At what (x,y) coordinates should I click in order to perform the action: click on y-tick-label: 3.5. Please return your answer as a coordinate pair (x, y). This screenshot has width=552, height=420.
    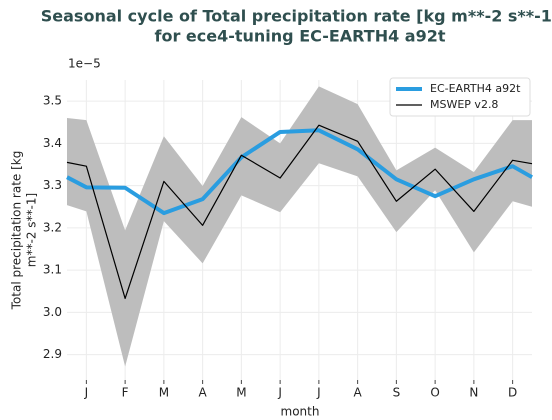
    Looking at the image, I should click on (52, 101).